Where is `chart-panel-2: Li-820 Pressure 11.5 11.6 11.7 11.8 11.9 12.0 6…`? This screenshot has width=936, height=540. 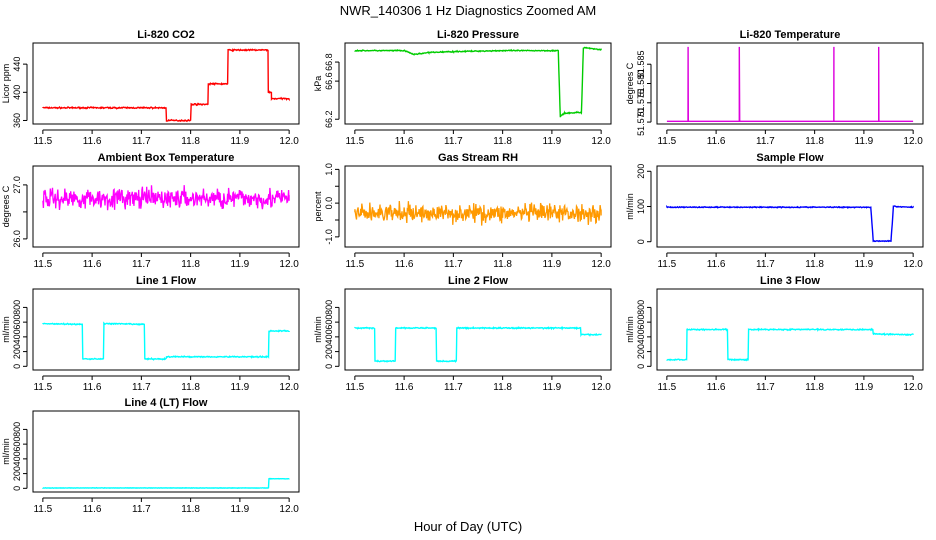 chart-panel-2: Li-820 Pressure 11.5 11.6 11.7 11.8 11.9 12.0 6… is located at coordinates (462, 88).